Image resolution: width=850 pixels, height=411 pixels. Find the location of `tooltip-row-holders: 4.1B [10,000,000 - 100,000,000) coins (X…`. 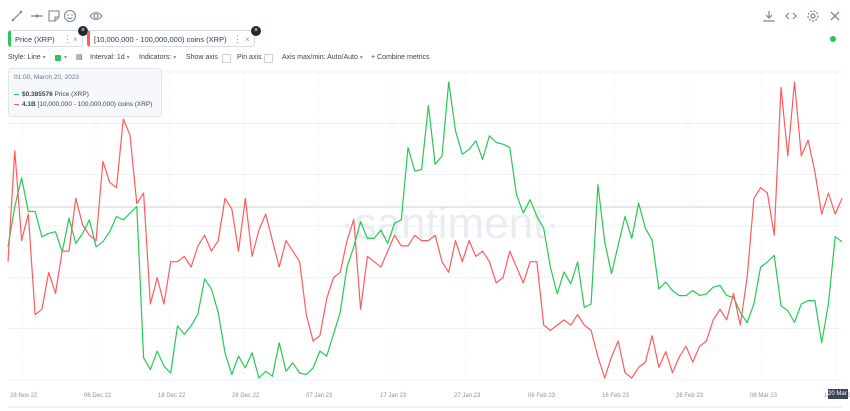

tooltip-row-holders: 4.1B [10,000,000 - 100,000,000) coins (X… is located at coordinates (83, 104).